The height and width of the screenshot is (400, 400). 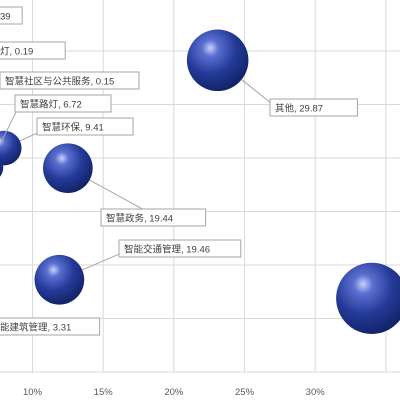 I want to click on data-label: 智慧社区与公共服务, 0.15, so click(x=59, y=82).